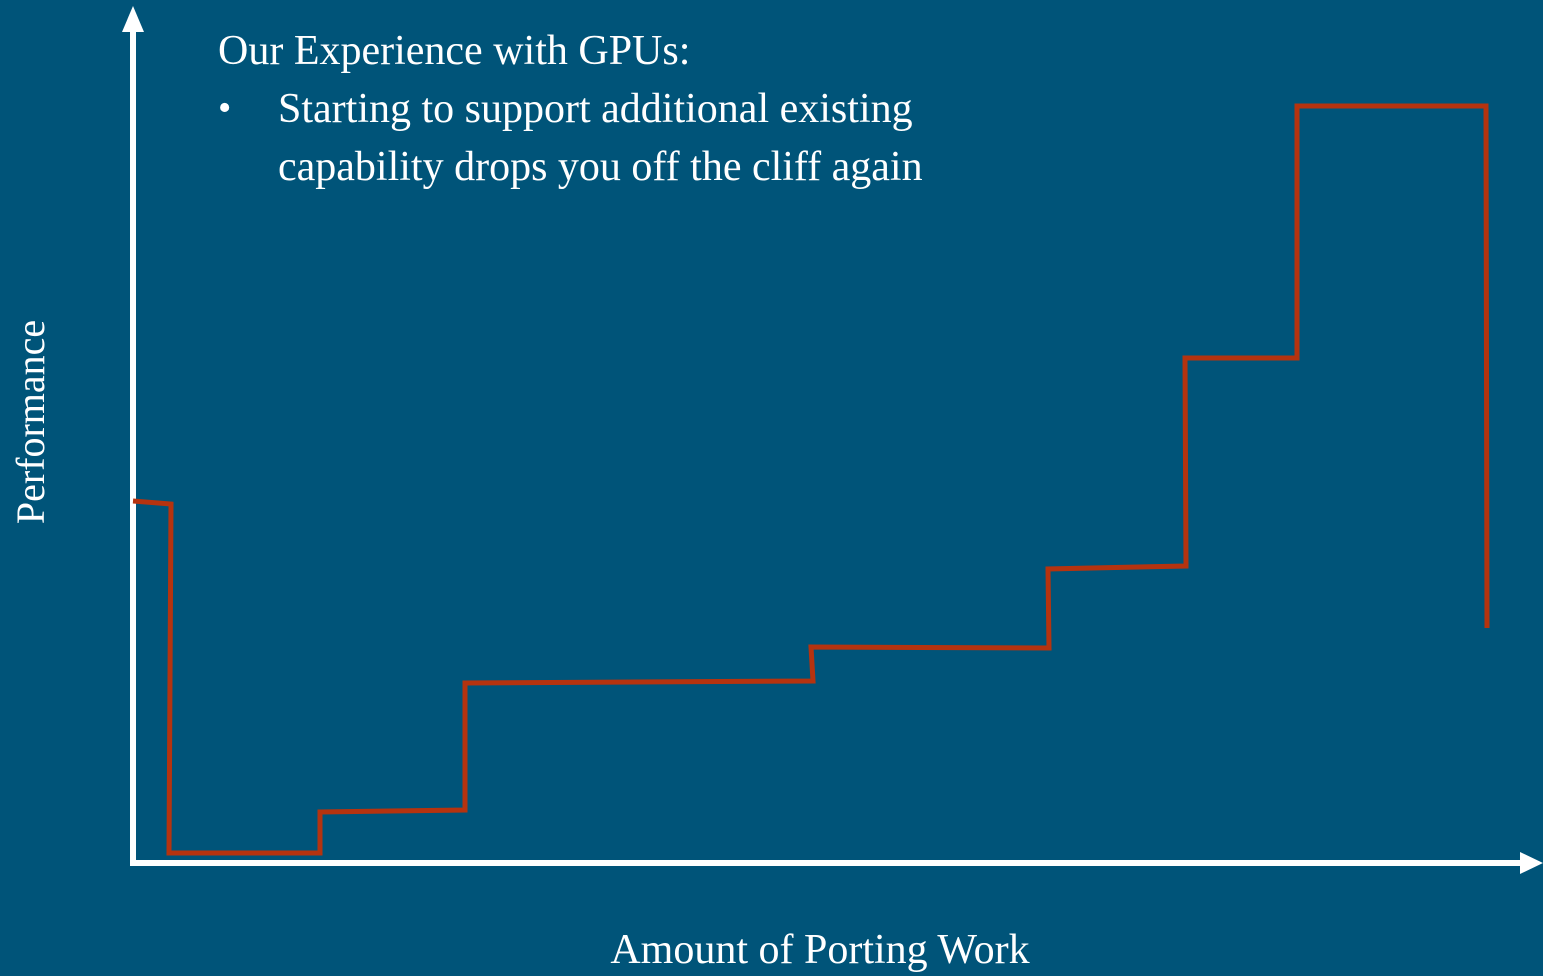 This screenshot has height=976, width=1543. What do you see at coordinates (1531, 863) in the screenshot?
I see `x-axis-arrow` at bounding box center [1531, 863].